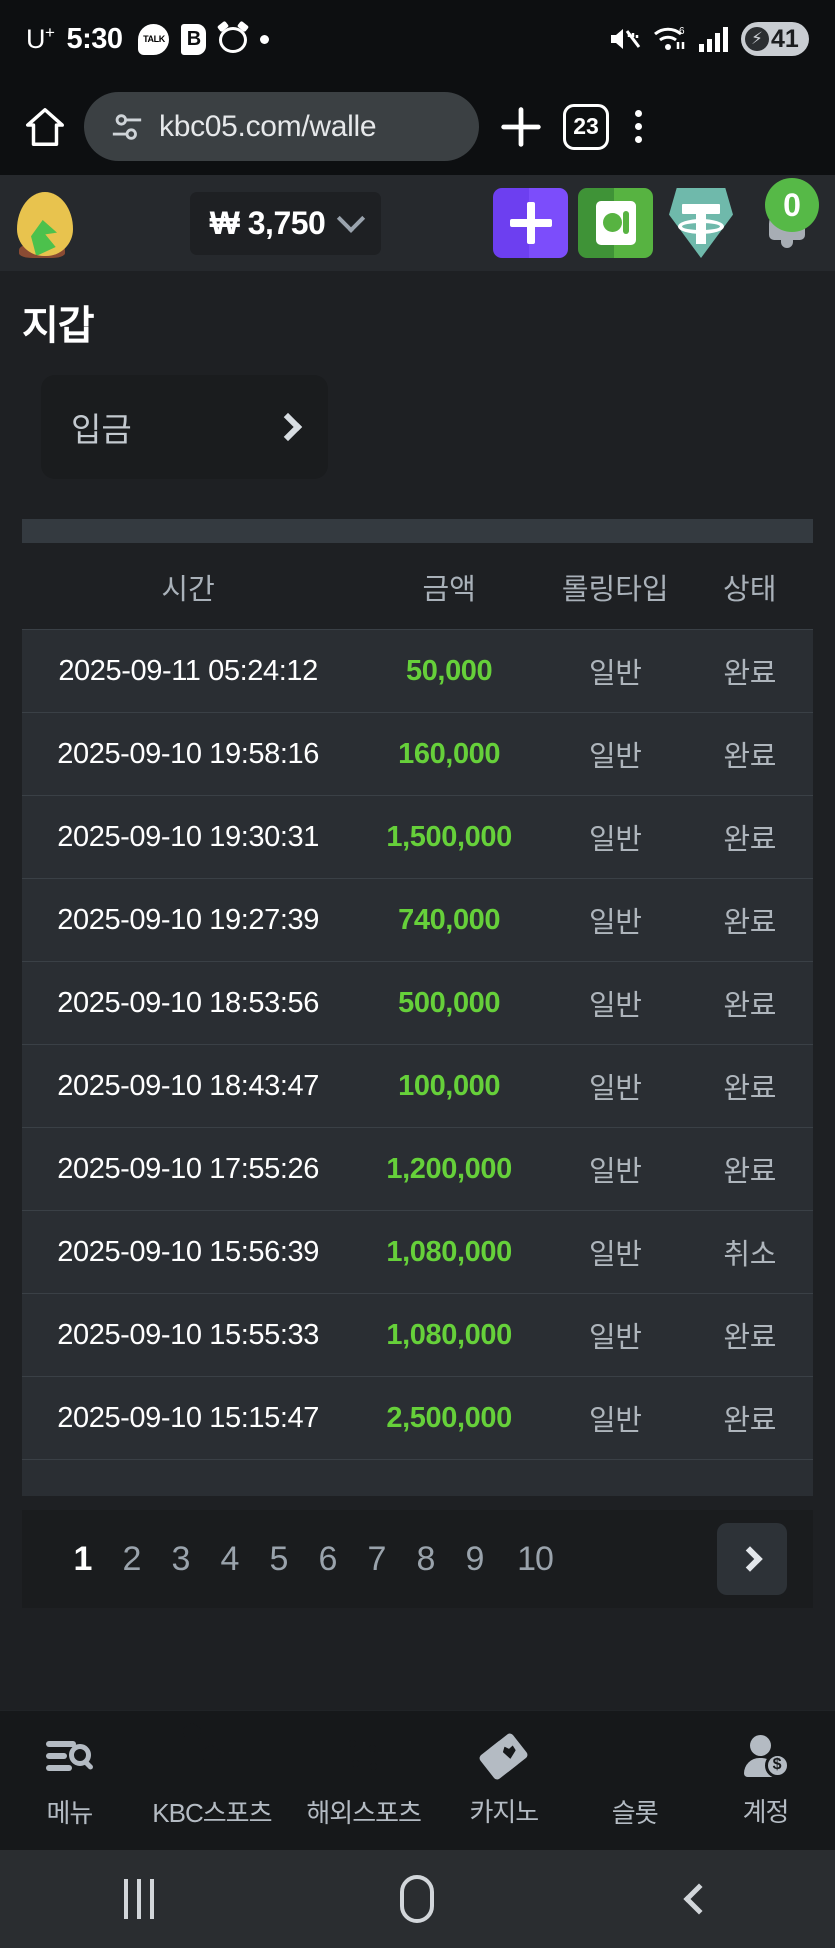  I want to click on column-header-amount: 금액, so click(449, 586).